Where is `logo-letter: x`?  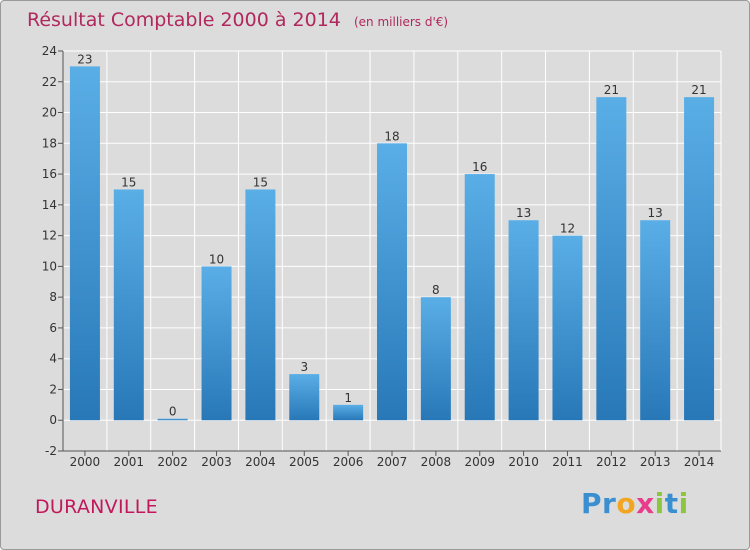 logo-letter: x is located at coordinates (645, 503).